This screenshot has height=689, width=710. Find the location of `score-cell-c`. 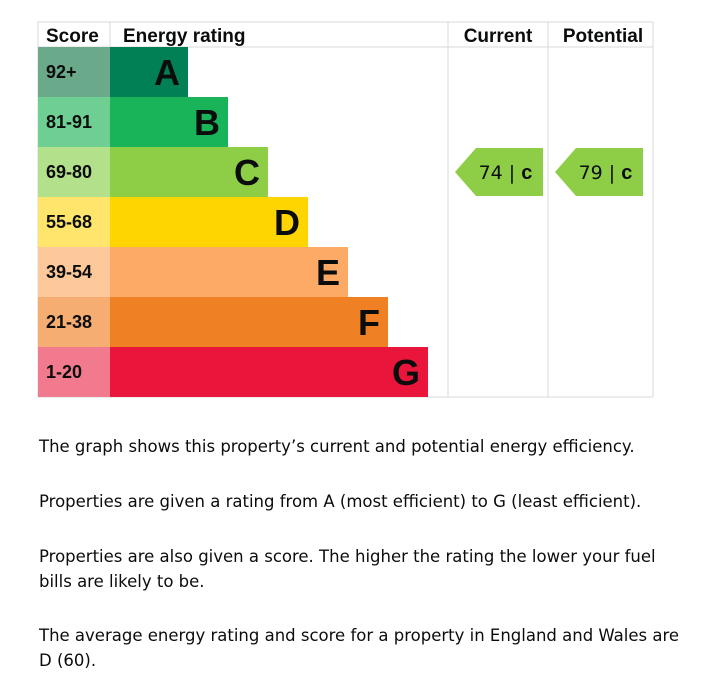

score-cell-c is located at coordinates (74, 172).